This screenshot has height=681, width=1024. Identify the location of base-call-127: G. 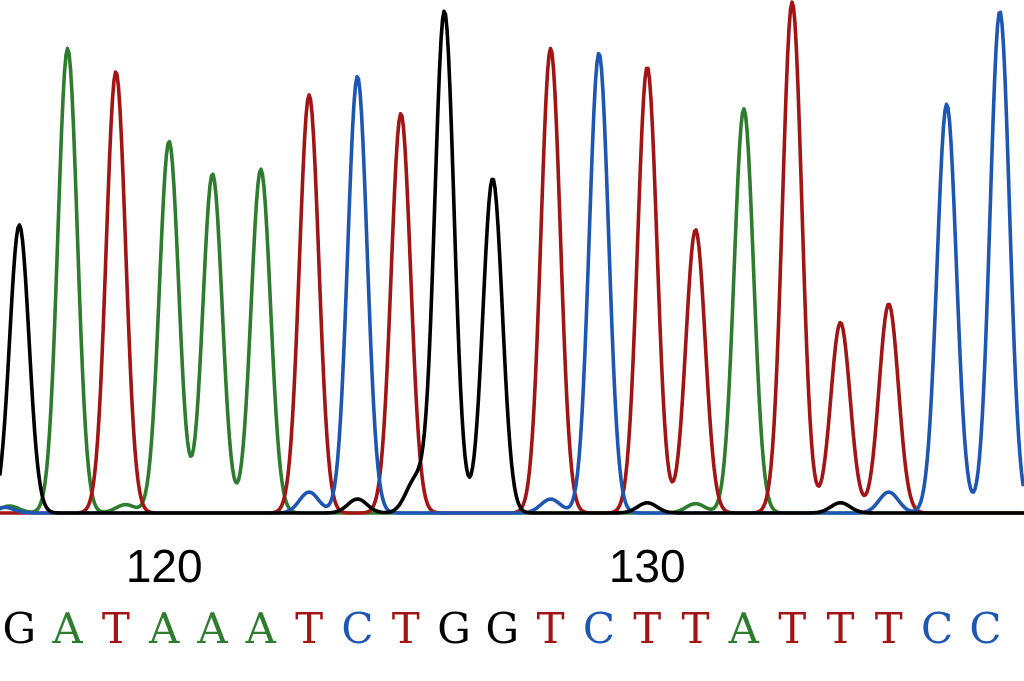
(503, 628).